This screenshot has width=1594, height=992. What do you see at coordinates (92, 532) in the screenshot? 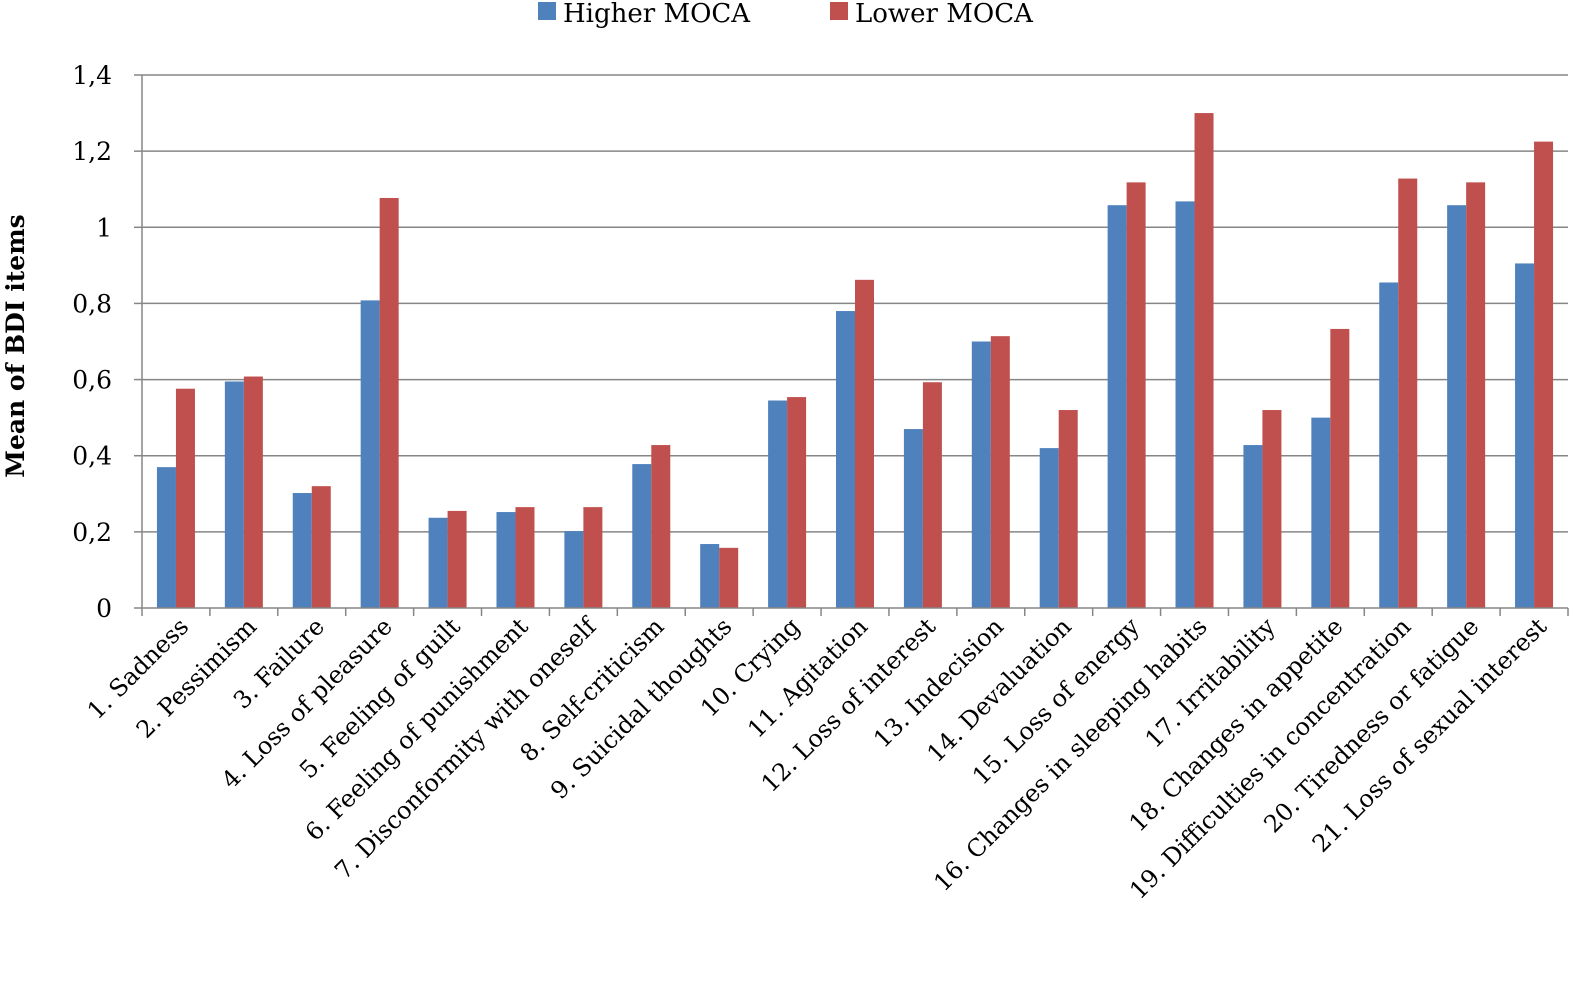
I see `y-tick-label: 0,2` at bounding box center [92, 532].